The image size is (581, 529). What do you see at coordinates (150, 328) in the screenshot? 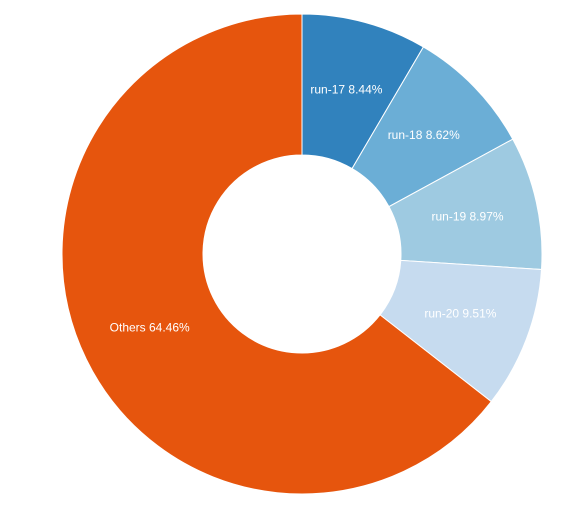
I see `slice-label-others: Others 64.46%` at bounding box center [150, 328].